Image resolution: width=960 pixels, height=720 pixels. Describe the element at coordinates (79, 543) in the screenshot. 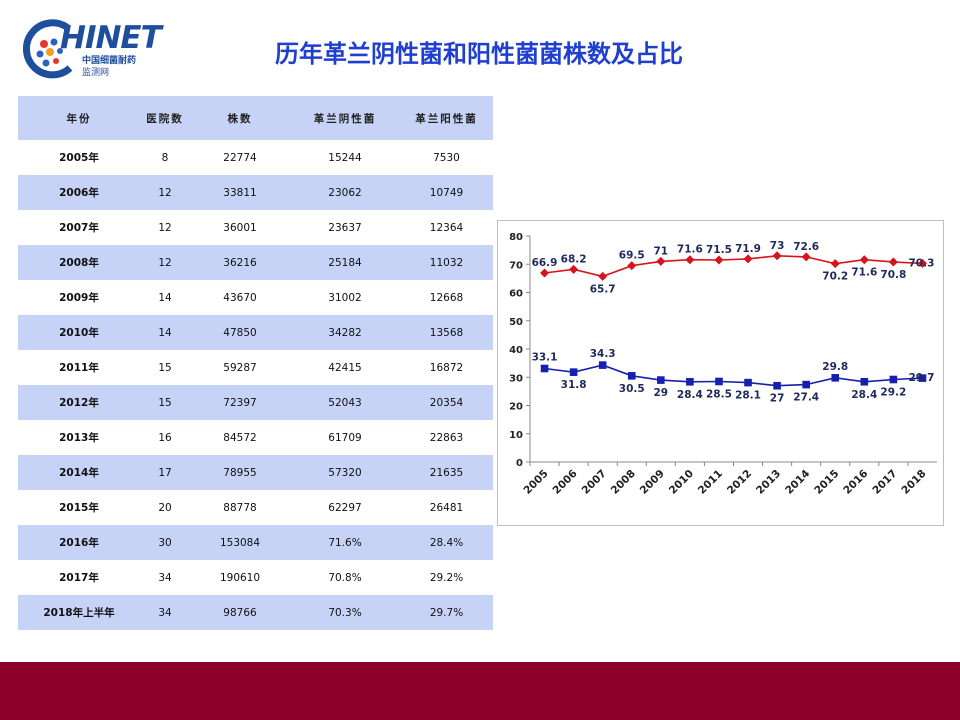

I see `table-cell: 2016年` at that location.